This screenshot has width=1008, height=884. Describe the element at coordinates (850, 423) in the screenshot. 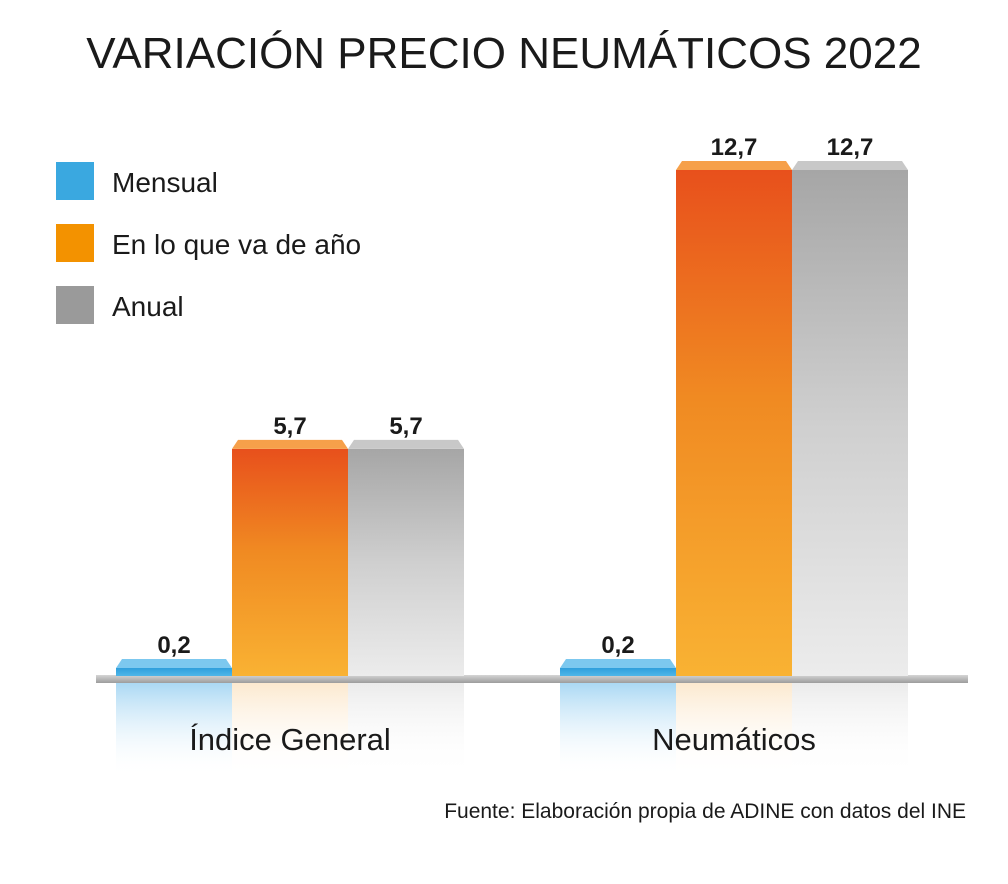

I see `bar-anual-neumaticos` at that location.